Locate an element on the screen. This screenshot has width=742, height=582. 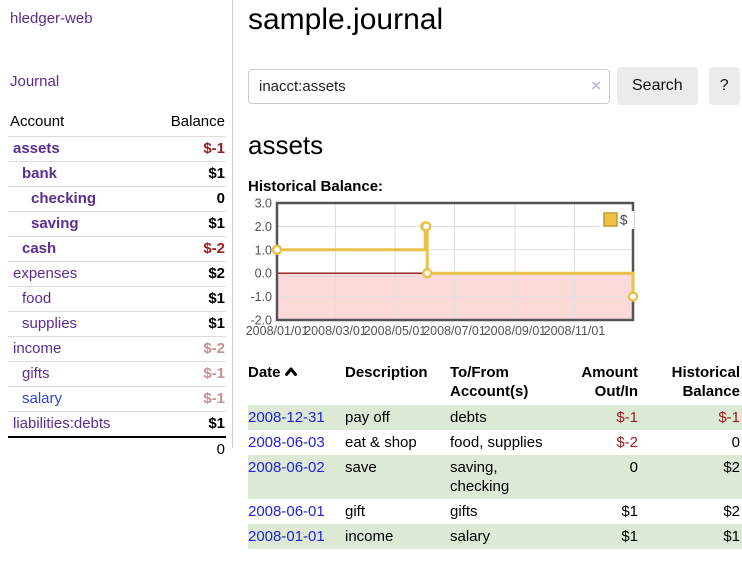
sidebar-account-link: assets is located at coordinates (36, 148).